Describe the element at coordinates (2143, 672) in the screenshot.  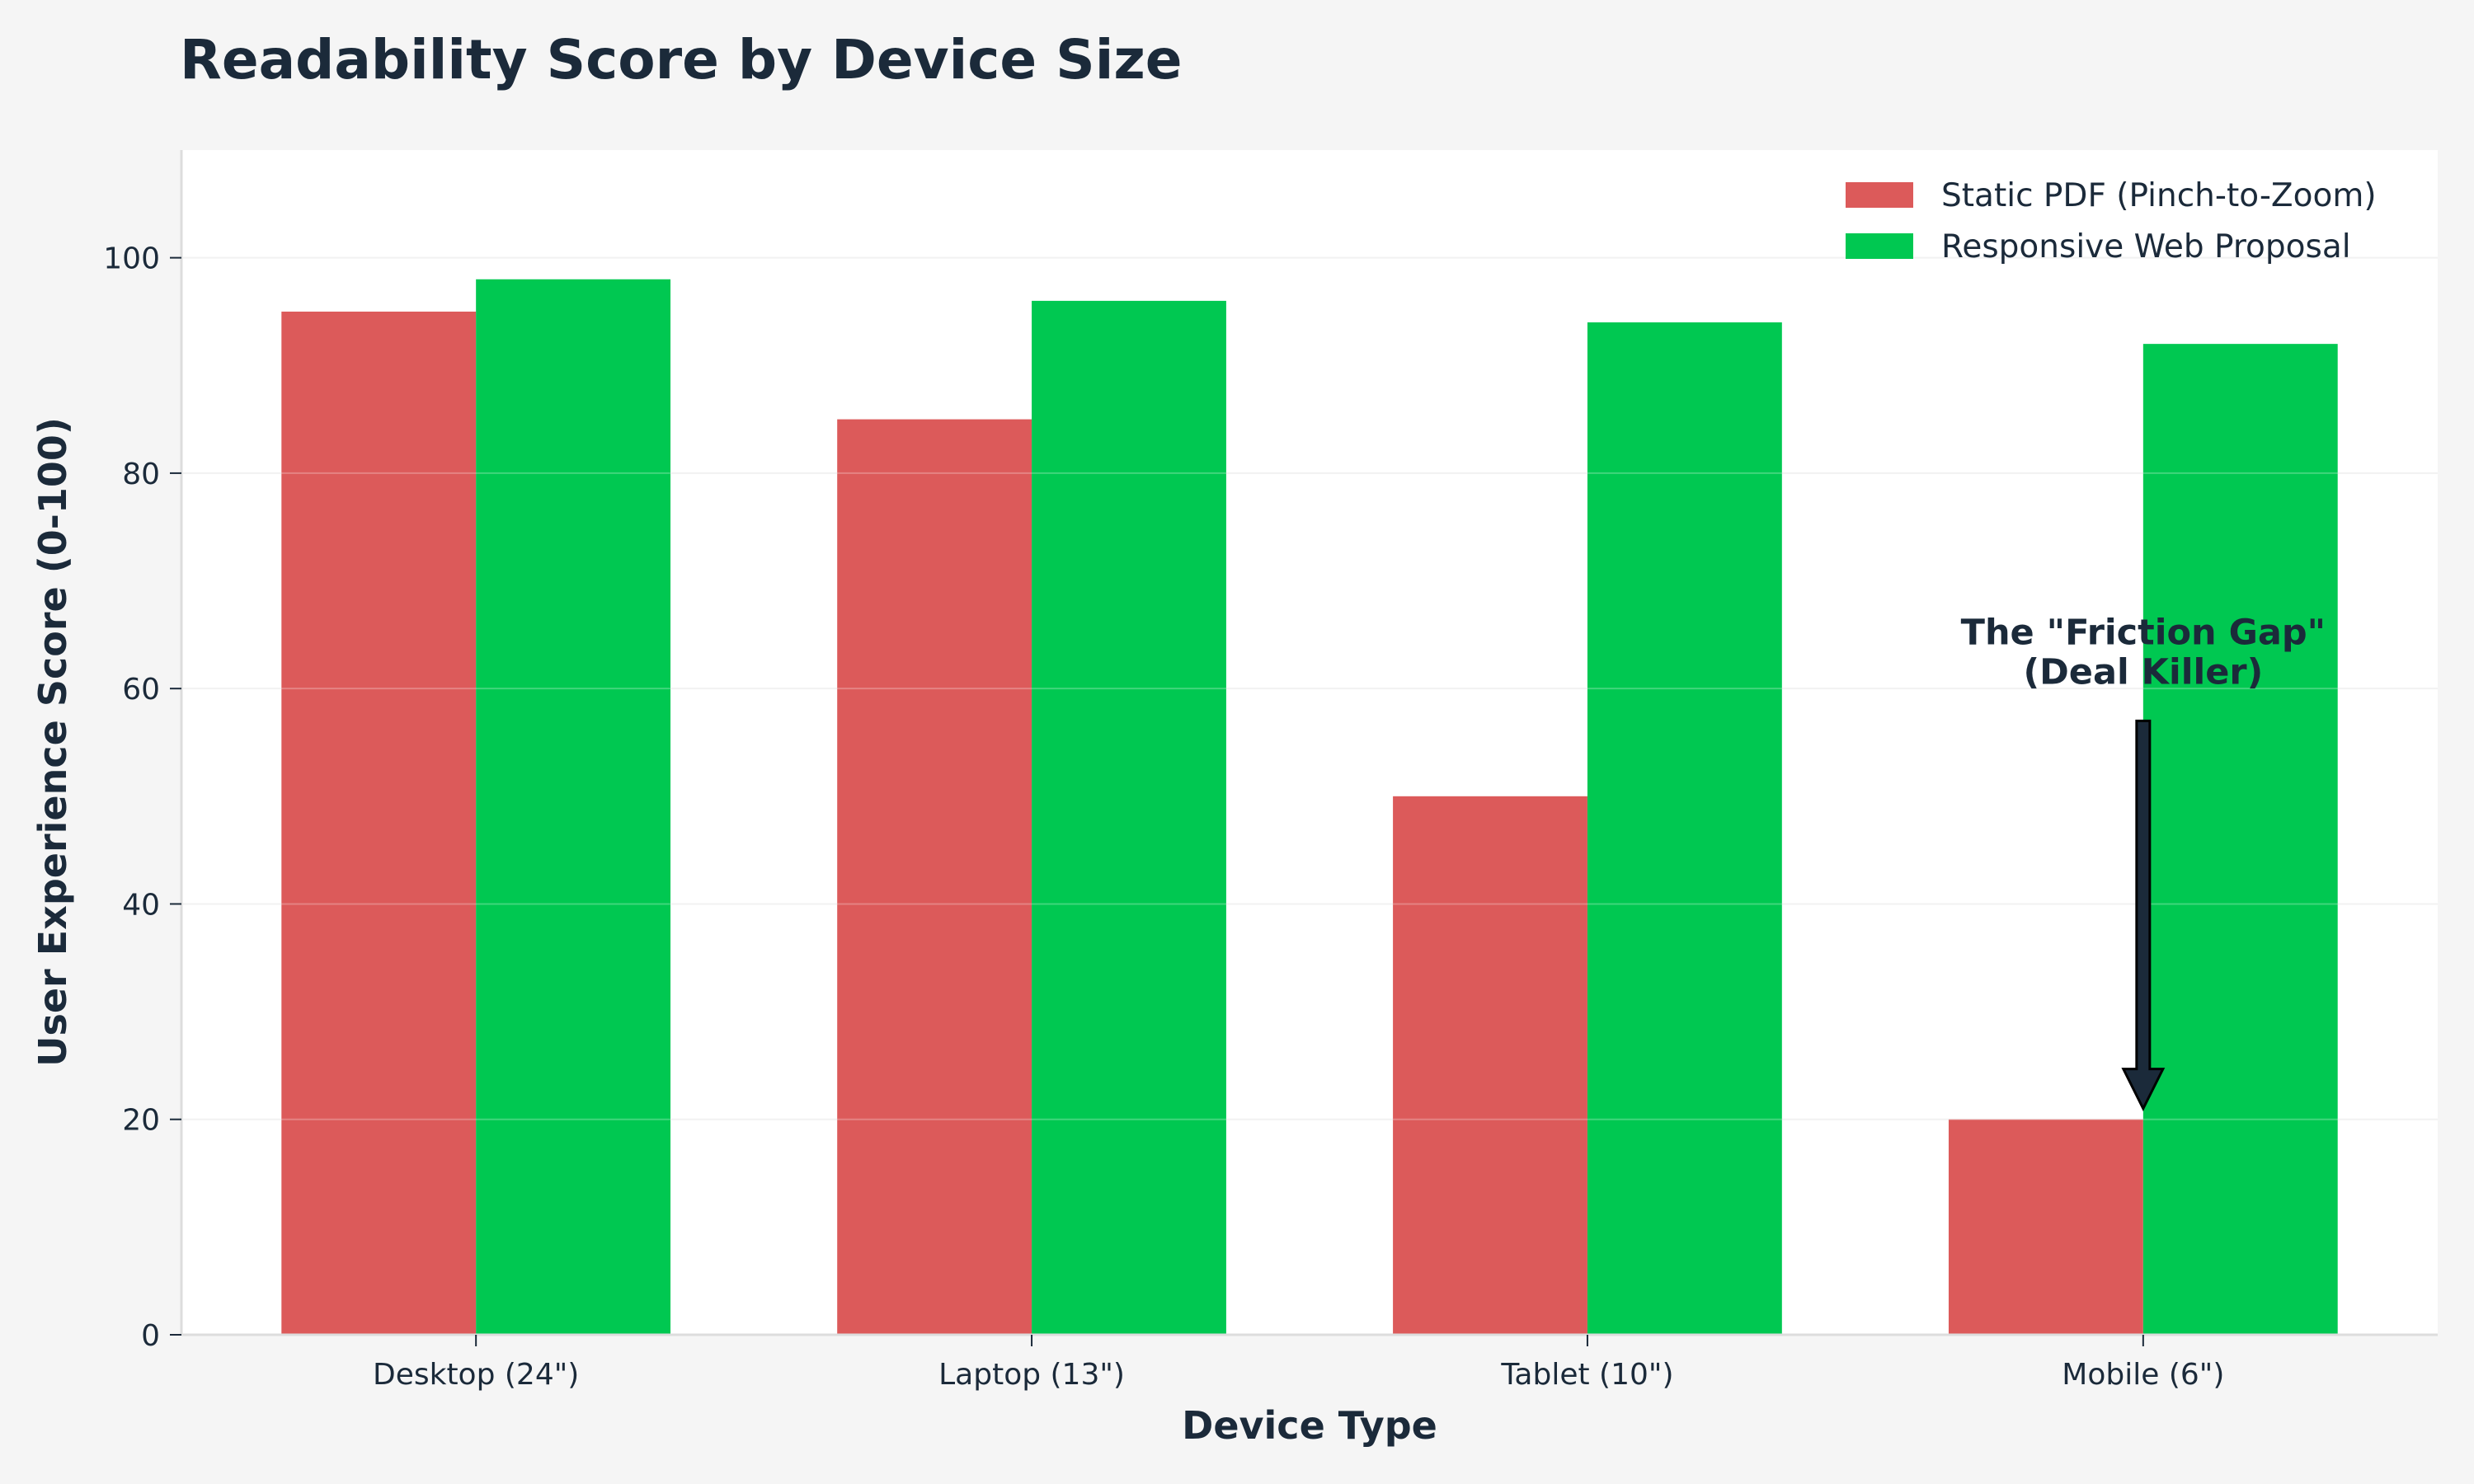
I see `annotation-line-2: (Deal Killer)` at that location.